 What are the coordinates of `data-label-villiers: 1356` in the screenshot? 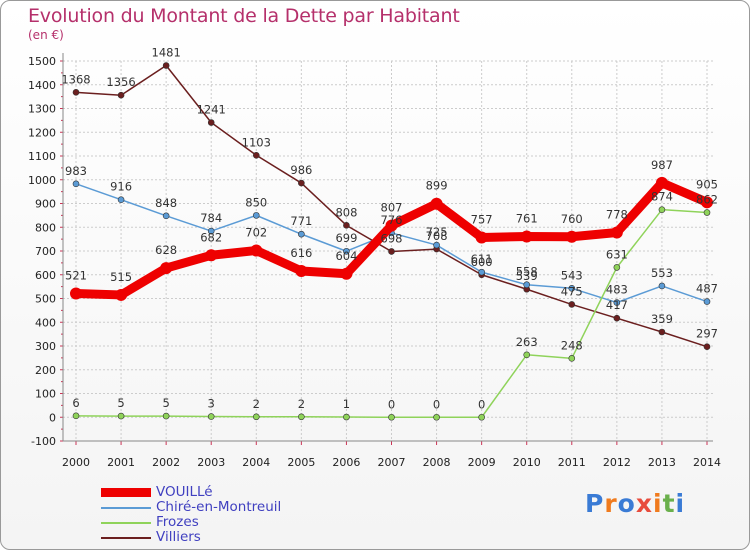 It's located at (120, 82).